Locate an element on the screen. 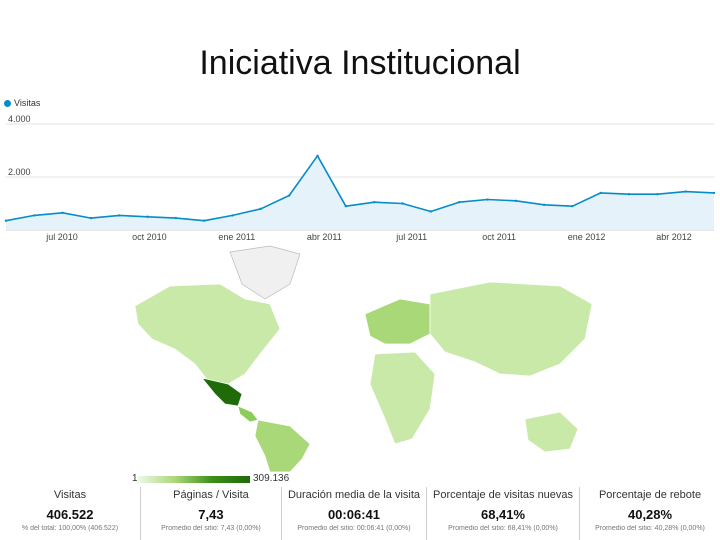 This screenshot has height=540, width=720. map-region-central-america is located at coordinates (248, 414).